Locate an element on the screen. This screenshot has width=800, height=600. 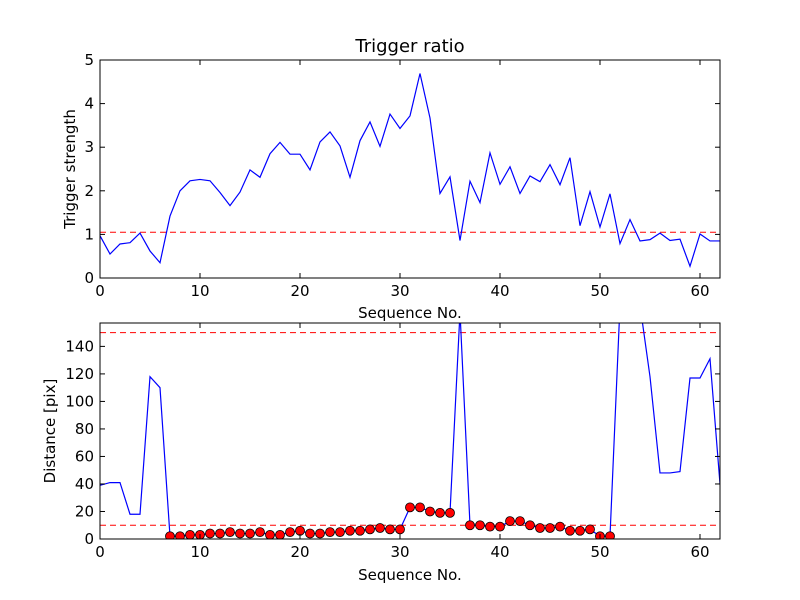
top-y-axis-label: Trigger strength is located at coordinates (70, 169).